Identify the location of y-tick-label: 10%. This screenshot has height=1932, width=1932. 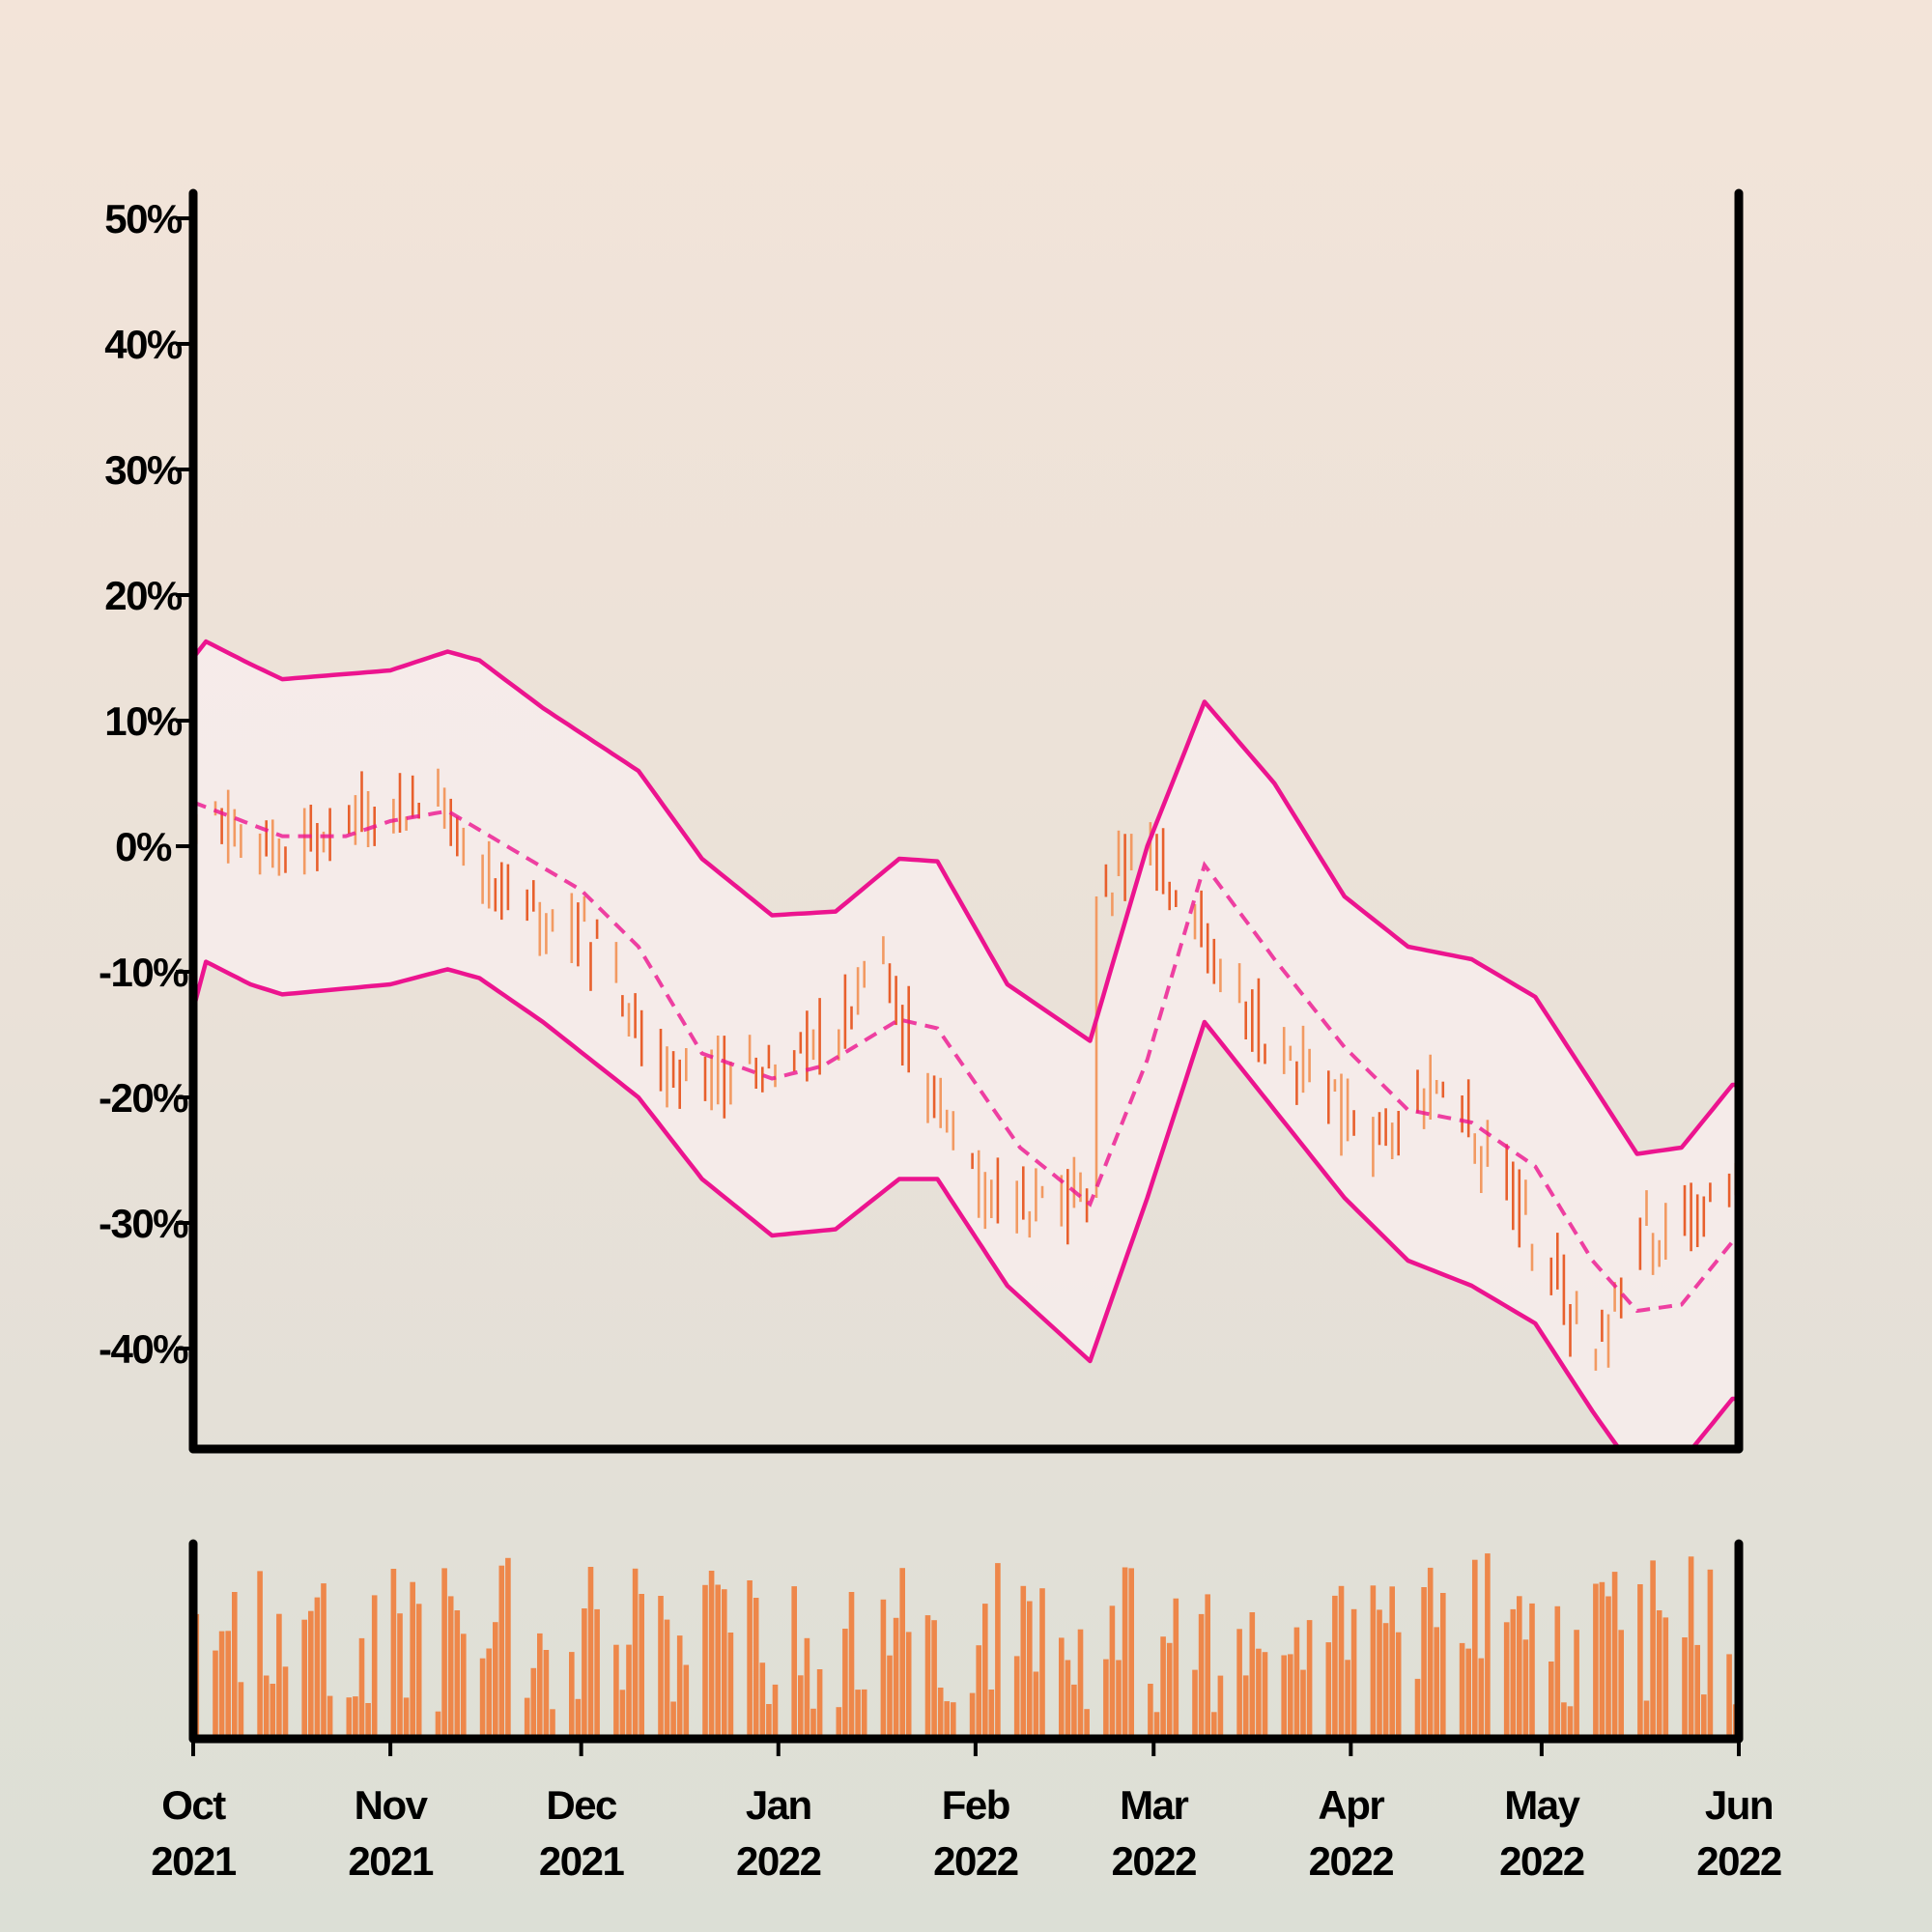
(143, 721).